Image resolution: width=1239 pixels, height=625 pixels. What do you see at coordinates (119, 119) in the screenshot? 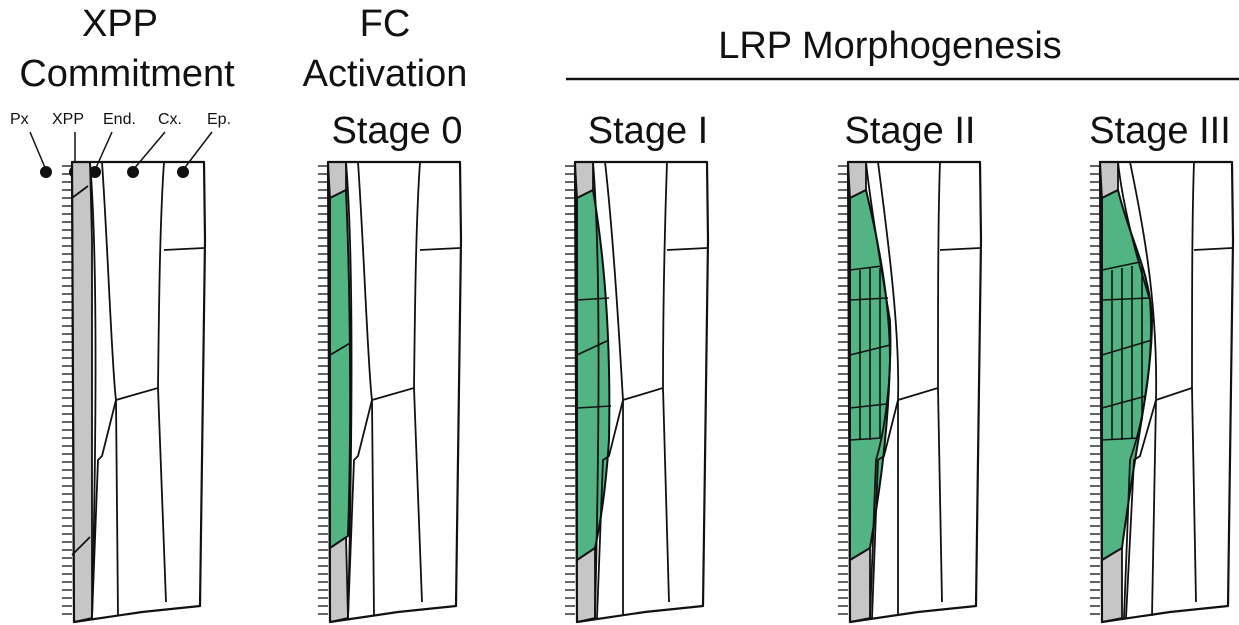
I see `tissue-label-end: End.` at bounding box center [119, 119].